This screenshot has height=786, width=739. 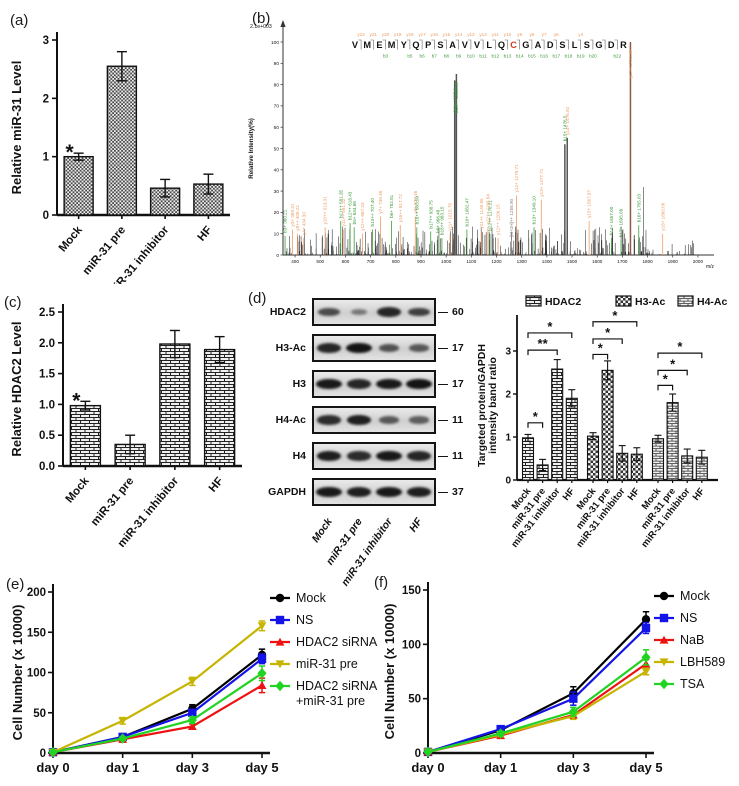 I want to click on significance-star: *, so click(x=76, y=400).